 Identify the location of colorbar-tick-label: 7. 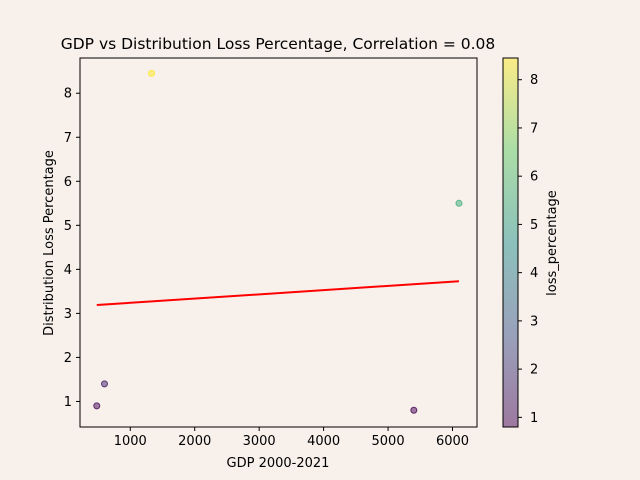
(534, 128).